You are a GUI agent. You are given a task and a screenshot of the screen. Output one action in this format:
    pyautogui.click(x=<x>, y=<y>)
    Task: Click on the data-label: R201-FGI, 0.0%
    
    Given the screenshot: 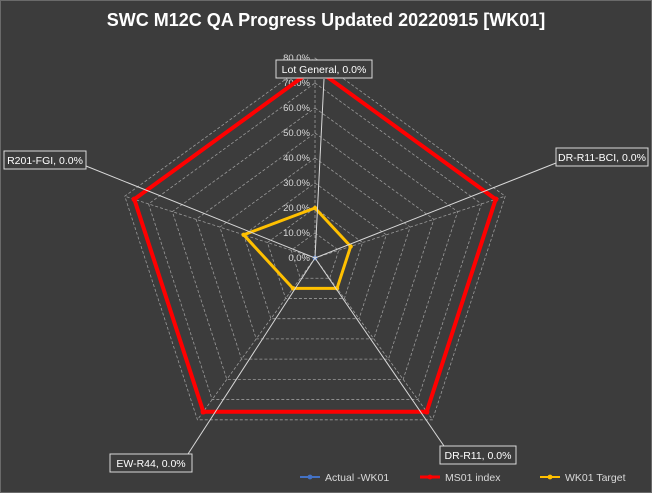 What is the action you would take?
    pyautogui.click(x=45, y=161)
    